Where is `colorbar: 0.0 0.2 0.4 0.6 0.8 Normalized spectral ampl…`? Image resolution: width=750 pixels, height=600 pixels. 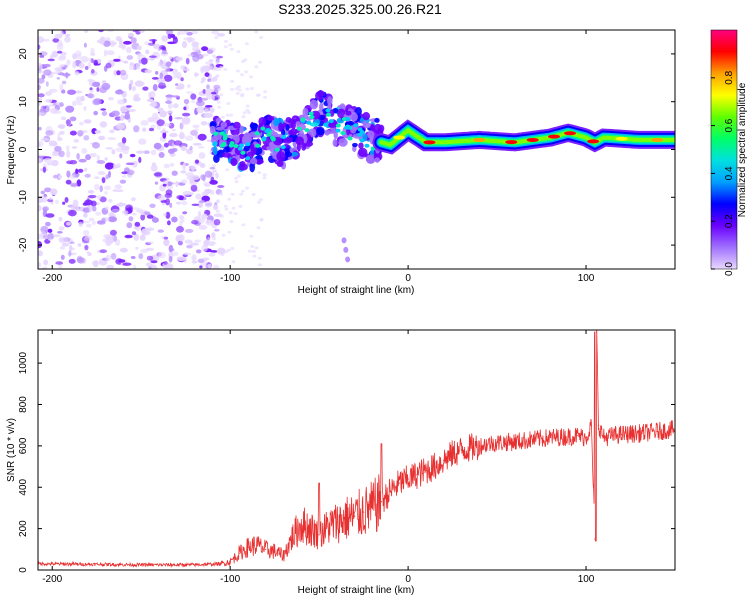
colorbar: 0.0 0.2 0.4 0.6 0.8 Normalized spectral ampl… is located at coordinates (729, 152).